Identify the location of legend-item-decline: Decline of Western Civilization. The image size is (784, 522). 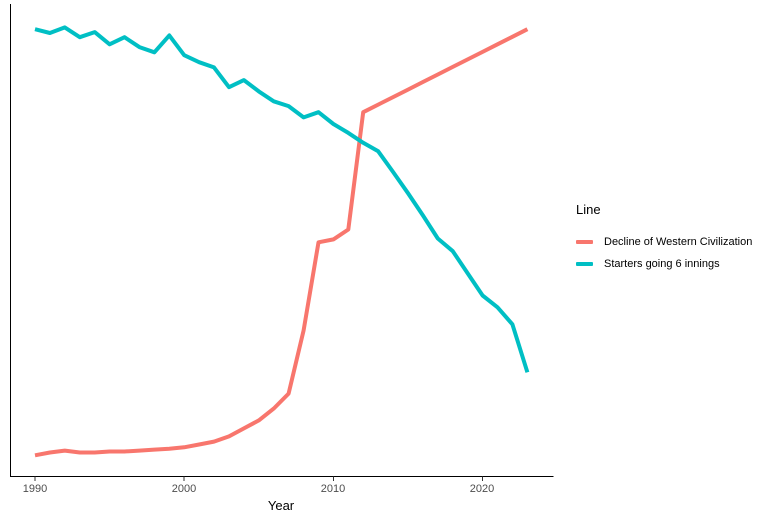
(664, 242).